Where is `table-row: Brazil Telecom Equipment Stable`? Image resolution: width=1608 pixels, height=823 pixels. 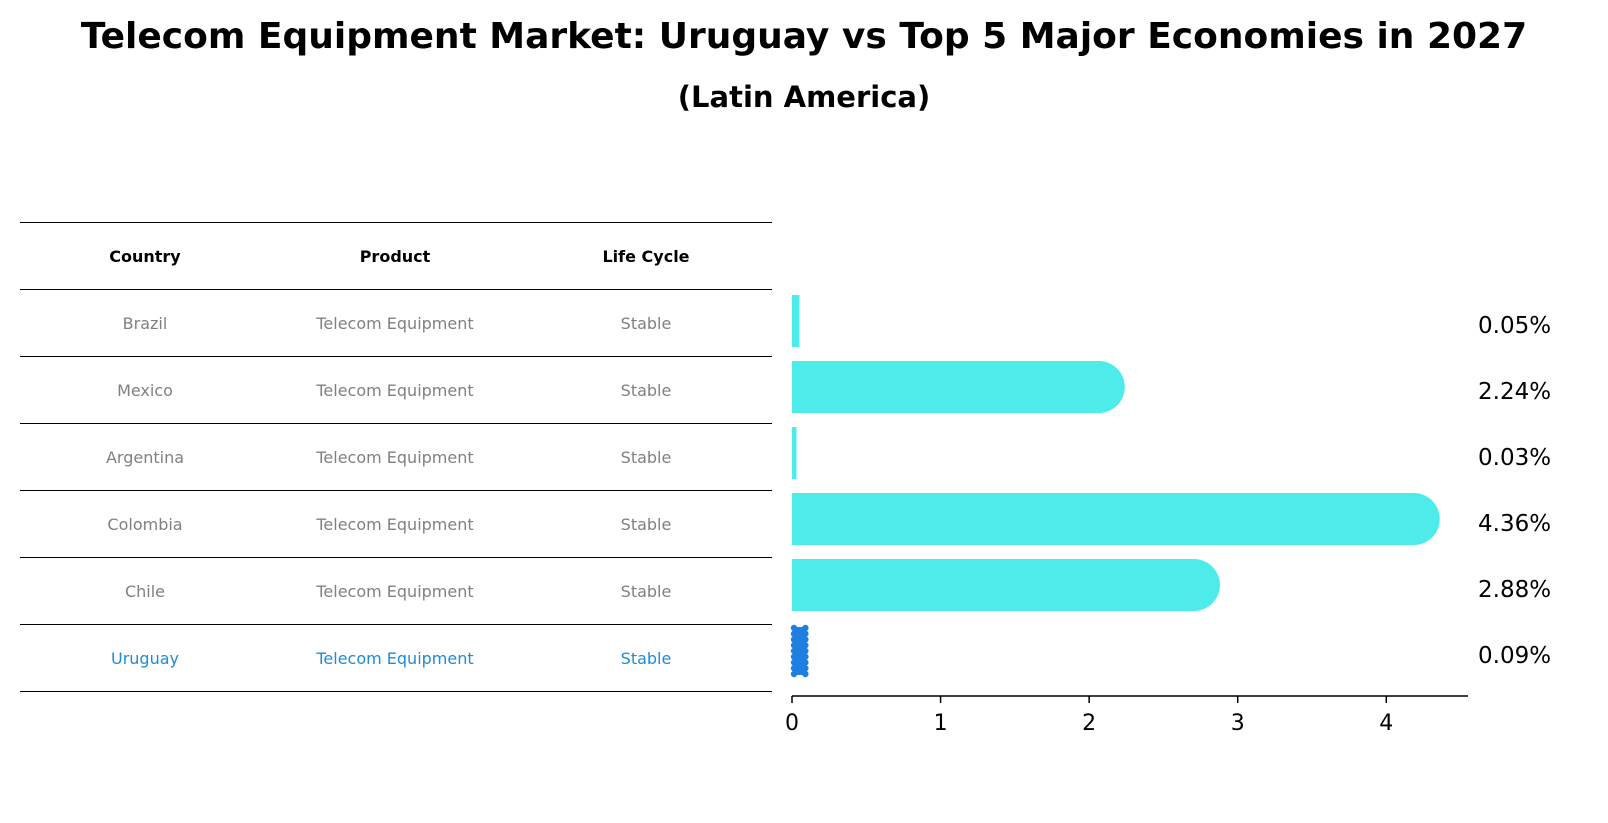 table-row: Brazil Telecom Equipment Stable is located at coordinates (396, 322).